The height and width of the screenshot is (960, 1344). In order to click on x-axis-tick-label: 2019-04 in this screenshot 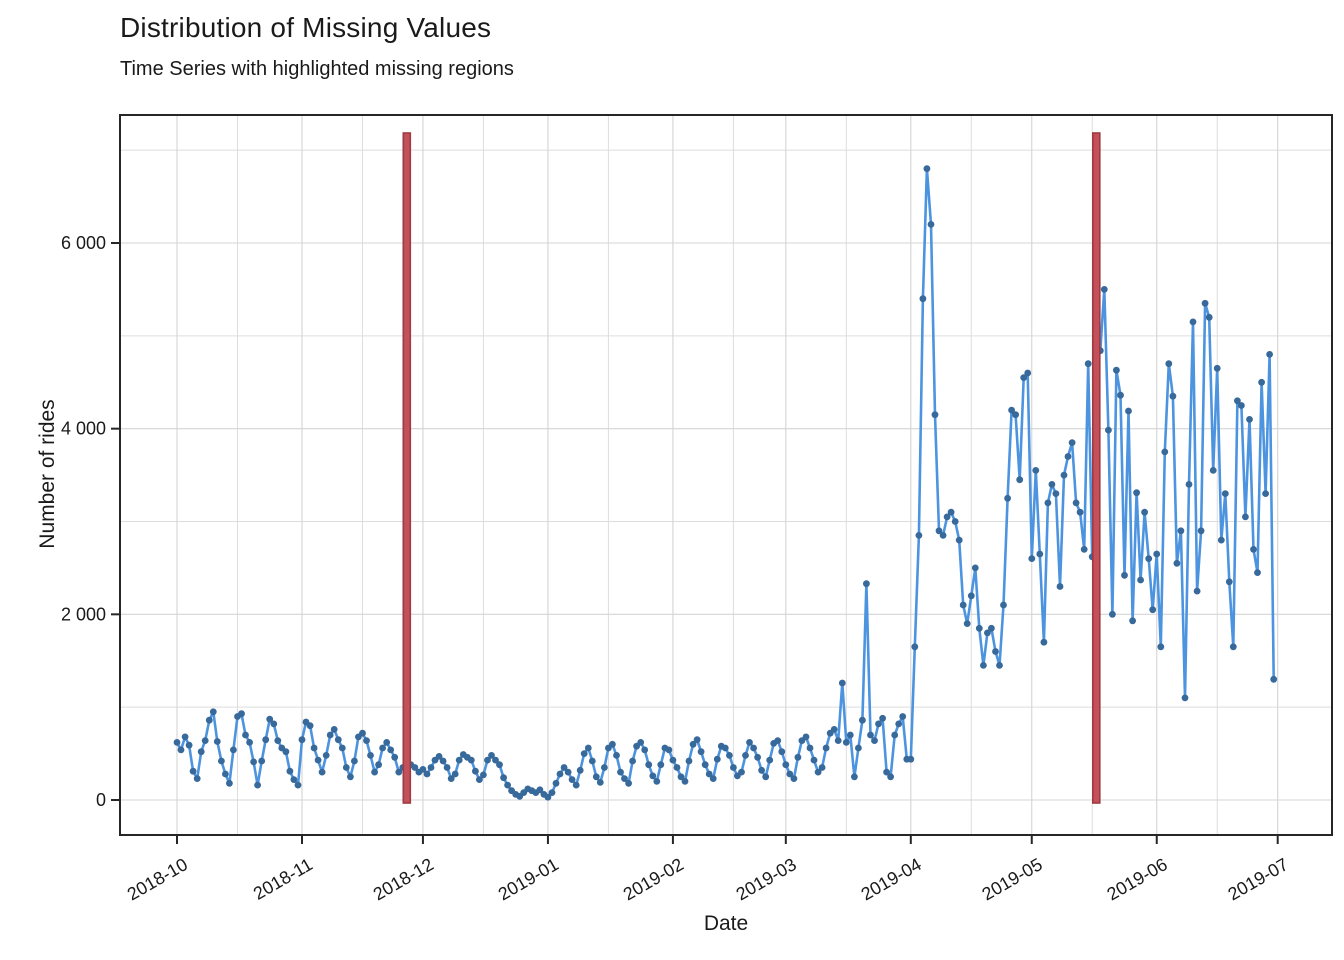, I will do `click(891, 879)`.